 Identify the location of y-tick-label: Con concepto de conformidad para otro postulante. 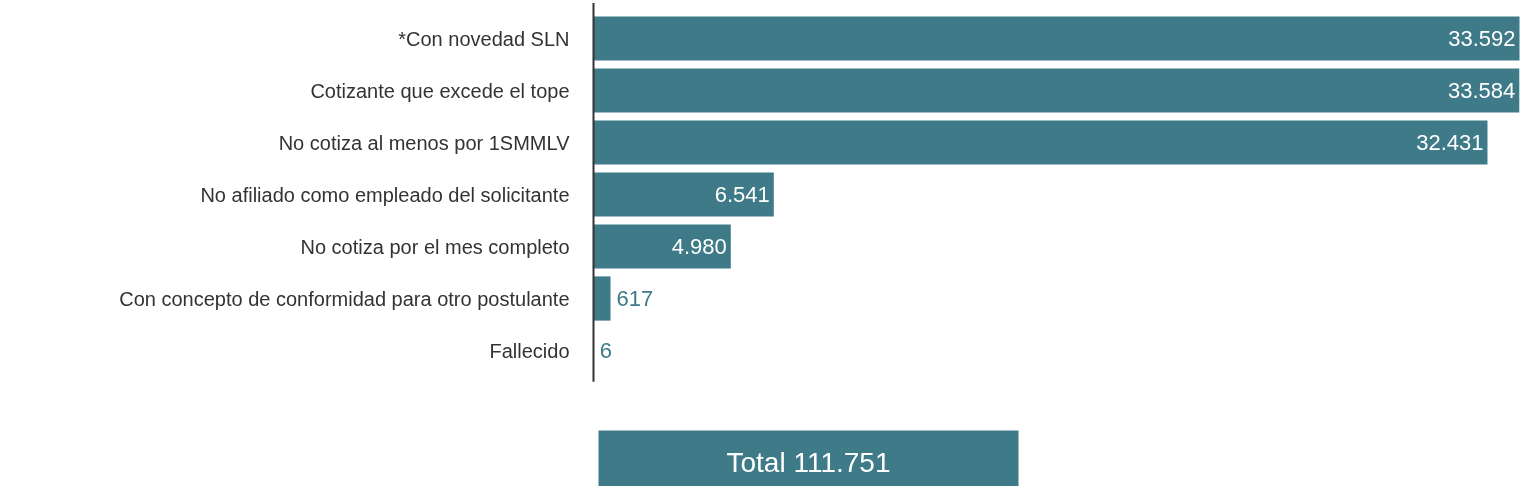
(344, 298).